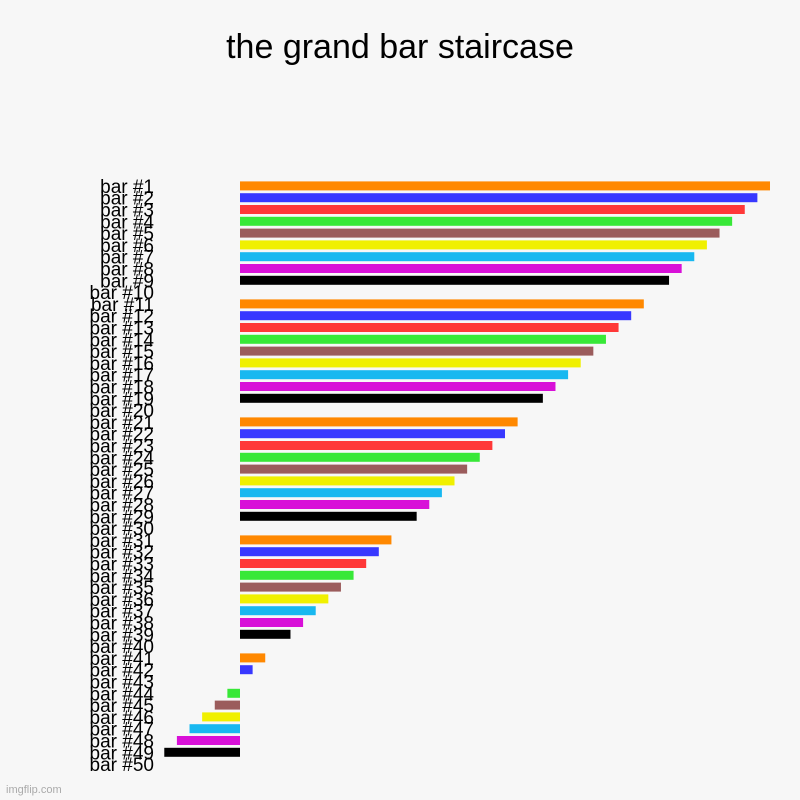  I want to click on y-tick-label: bar #34, so click(122, 576).